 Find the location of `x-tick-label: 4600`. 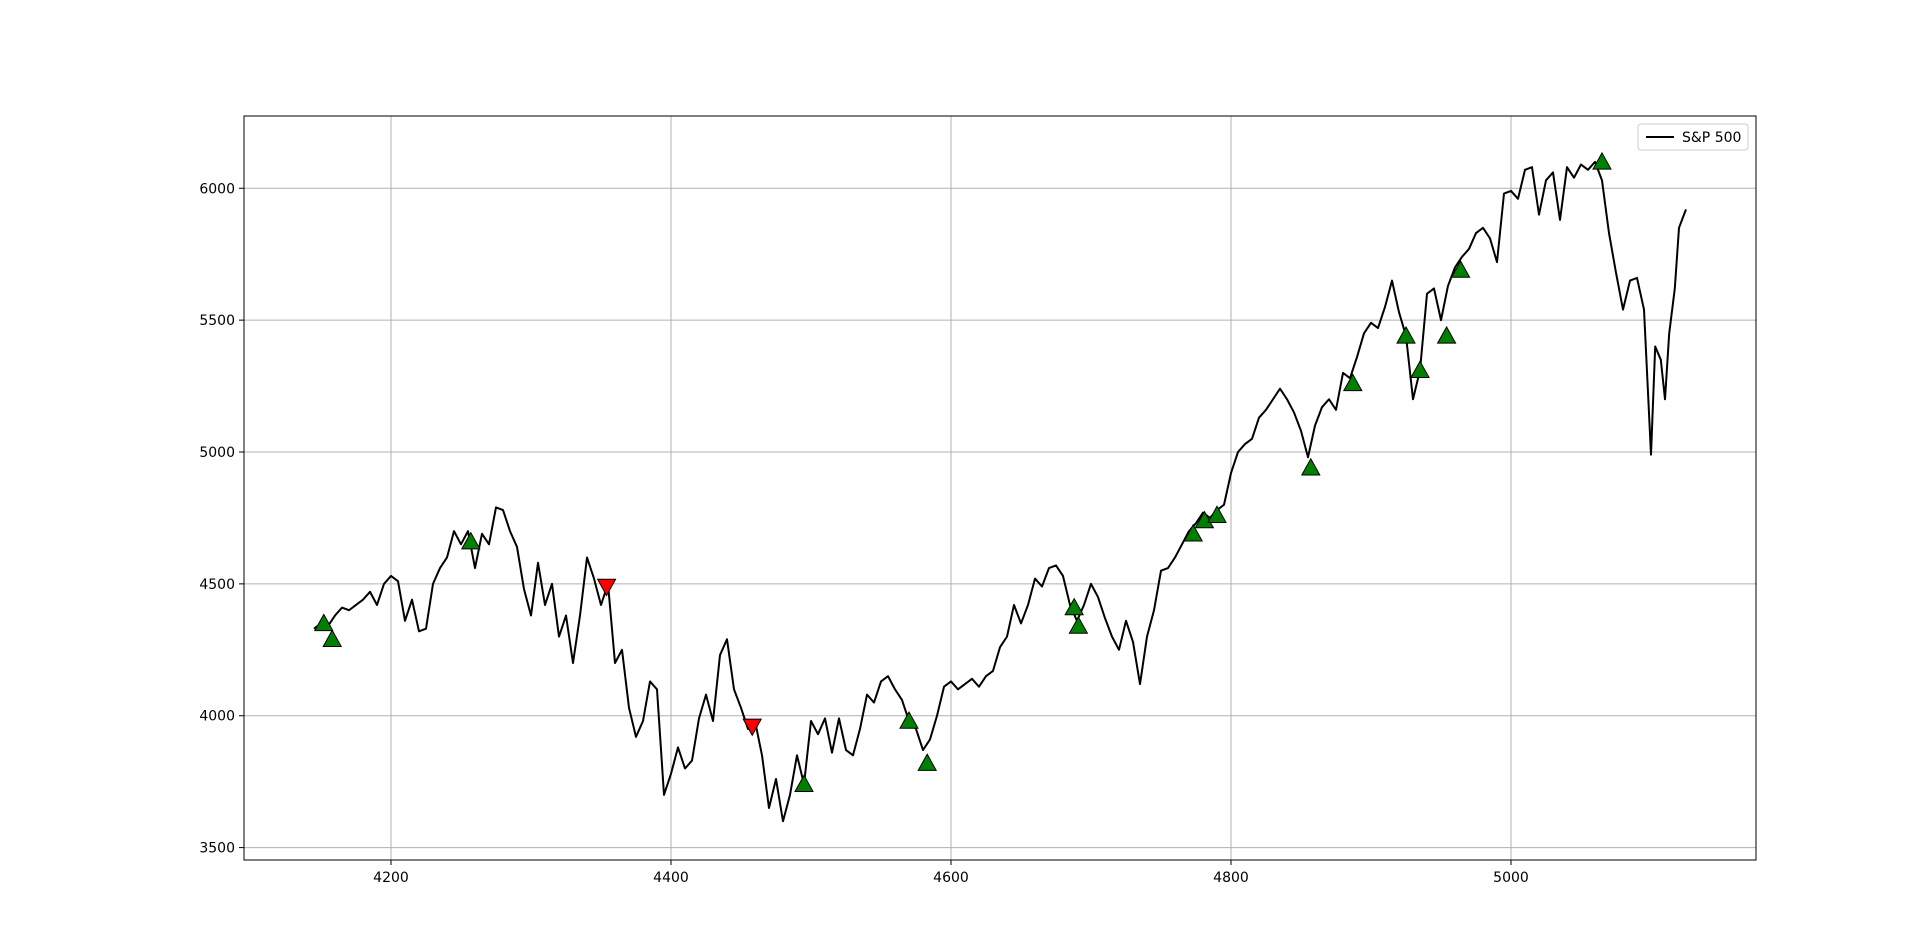

x-tick-label: 4600 is located at coordinates (951, 878).